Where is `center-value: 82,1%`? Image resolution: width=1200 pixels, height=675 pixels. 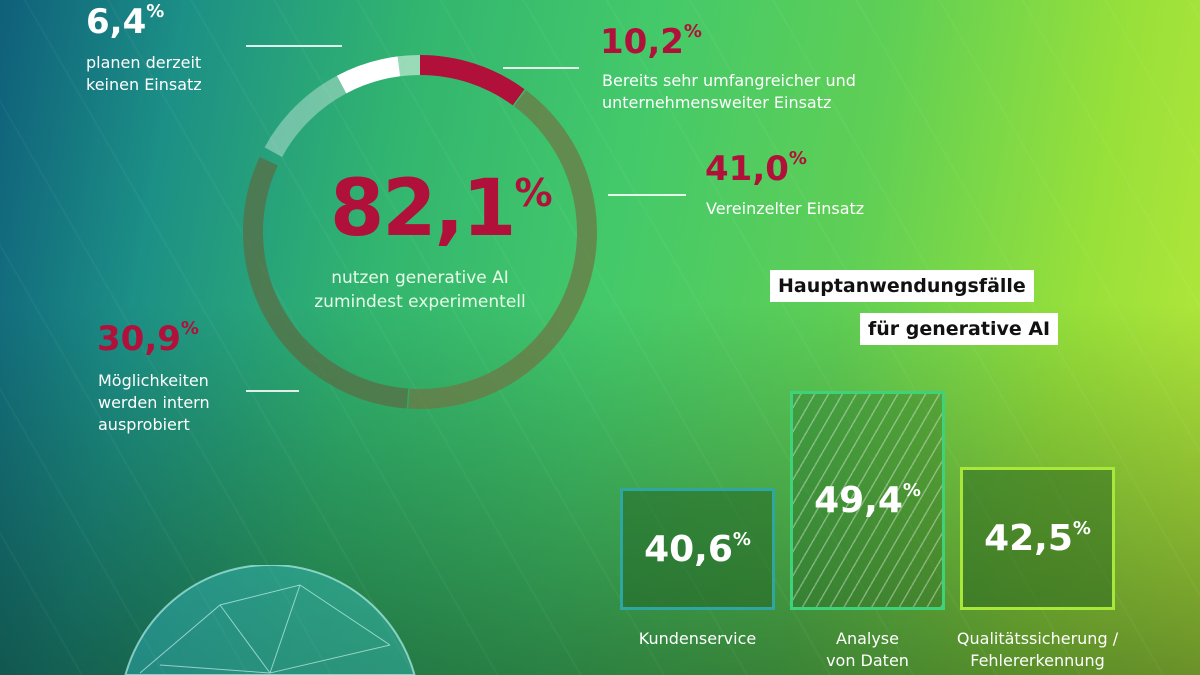 center-value: 82,1% is located at coordinates (441, 209).